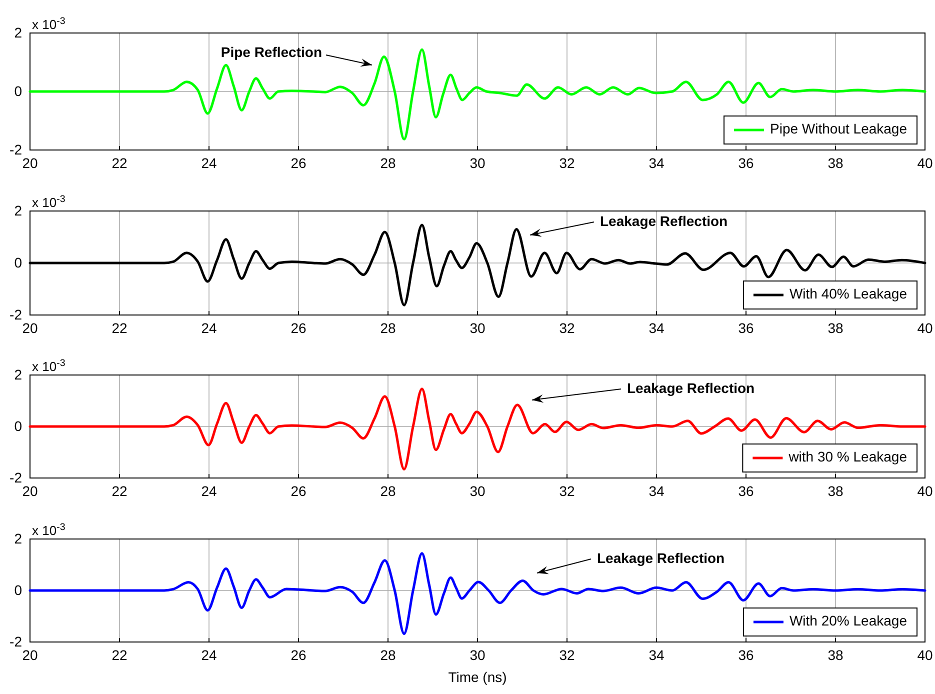  Describe the element at coordinates (839, 128) in the screenshot. I see `legend-label: Pipe Without Leakage` at that location.